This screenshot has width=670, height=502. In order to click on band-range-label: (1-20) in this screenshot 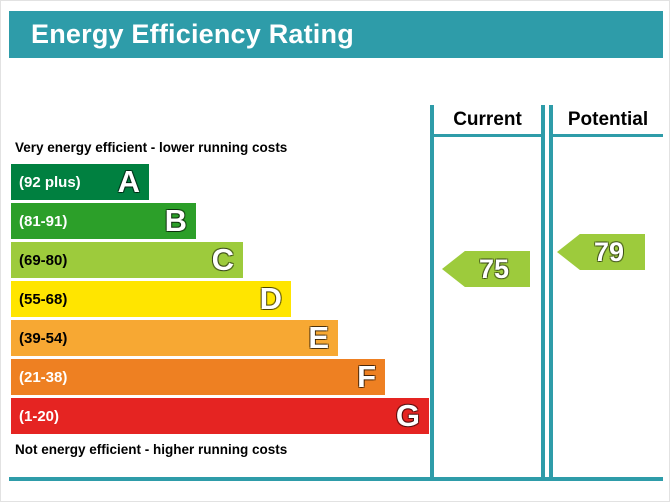, I will do `click(39, 416)`.